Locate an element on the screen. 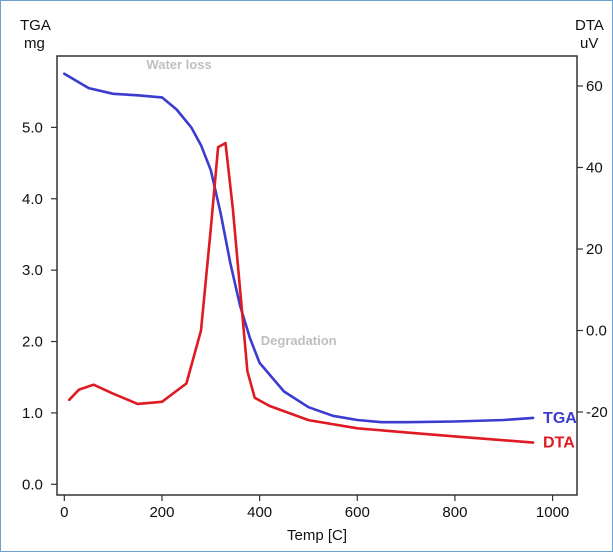 The height and width of the screenshot is (552, 613). x-tick-label: 800 is located at coordinates (454, 512).